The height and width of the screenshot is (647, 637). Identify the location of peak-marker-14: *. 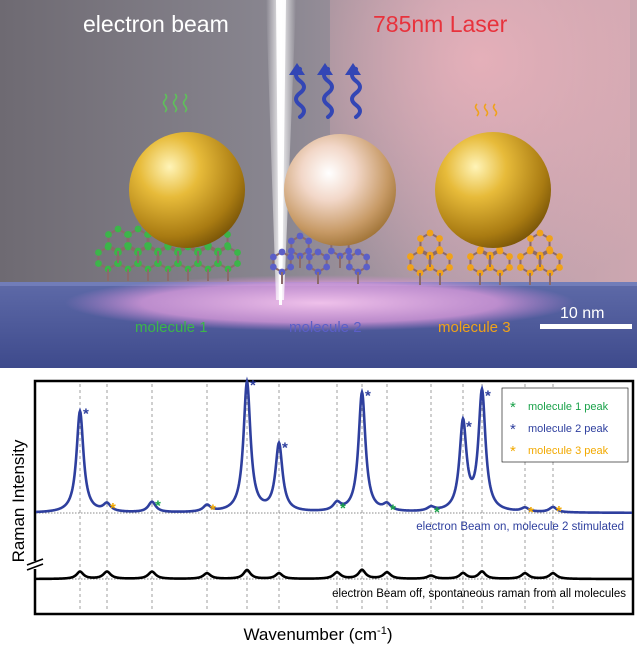
(559, 511).